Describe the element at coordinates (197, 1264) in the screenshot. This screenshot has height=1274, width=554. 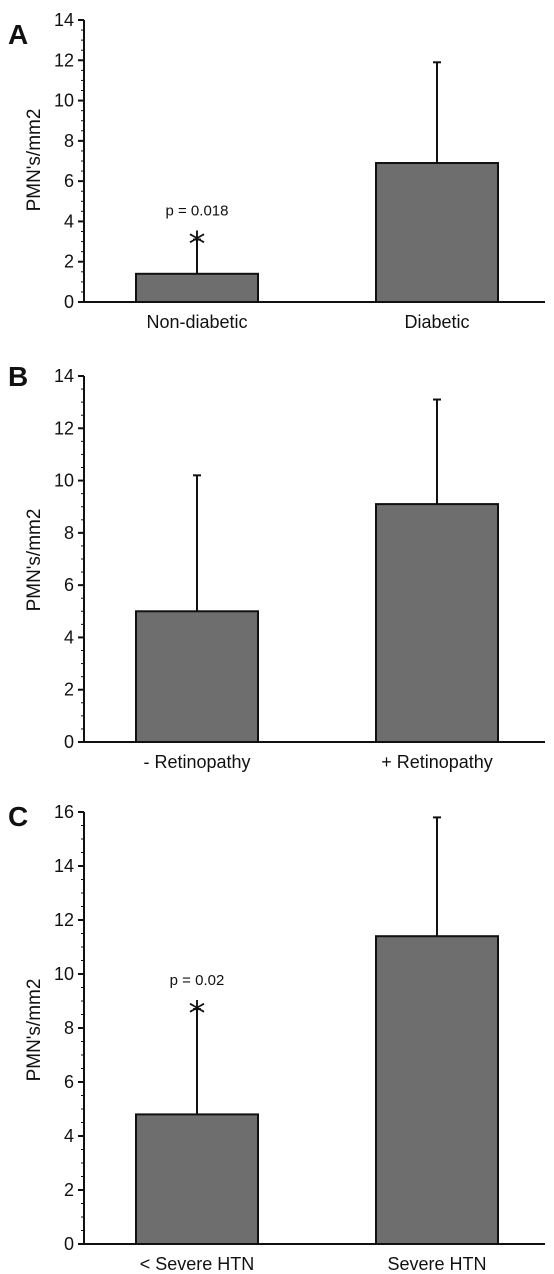
I see `category-label: < Severe HTN` at that location.